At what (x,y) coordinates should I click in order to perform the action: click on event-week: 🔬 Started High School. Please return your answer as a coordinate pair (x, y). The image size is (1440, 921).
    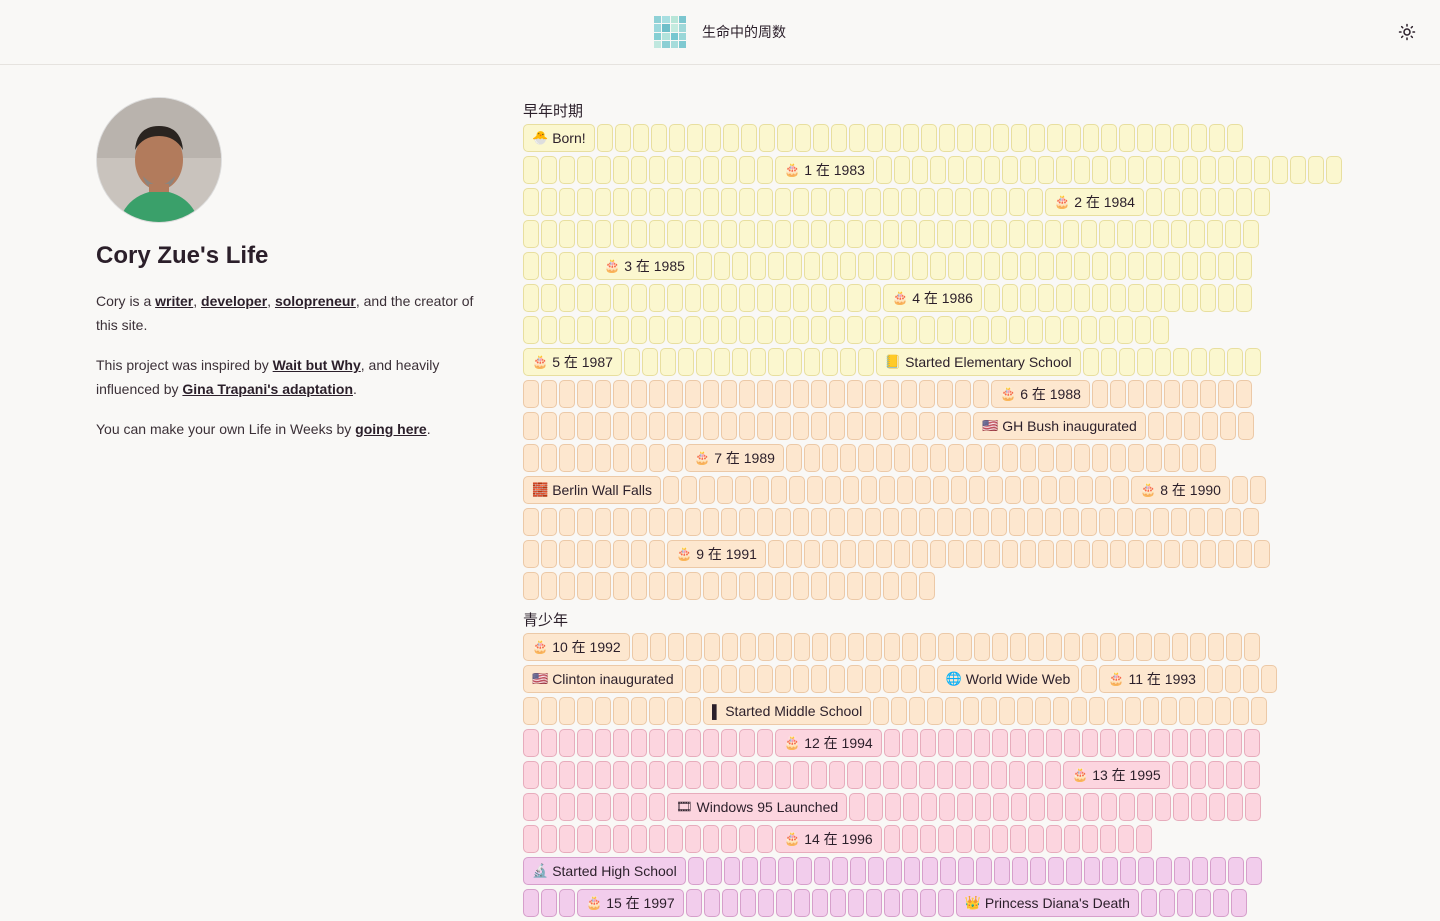
    Looking at the image, I should click on (604, 871).